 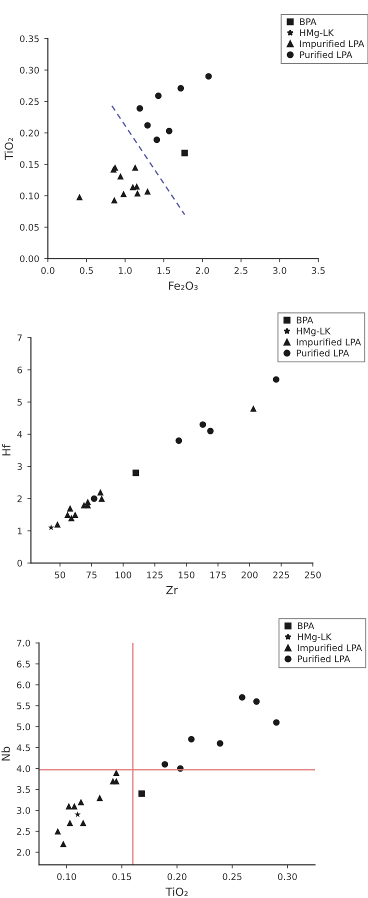 I want to click on x-tick-label: 2.0, so click(x=202, y=270).